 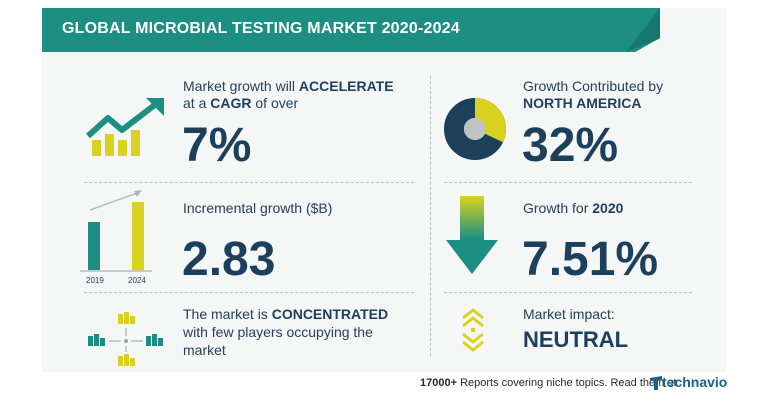 What do you see at coordinates (278, 332) in the screenshot?
I see `concentration-line2: with few players occupying the` at bounding box center [278, 332].